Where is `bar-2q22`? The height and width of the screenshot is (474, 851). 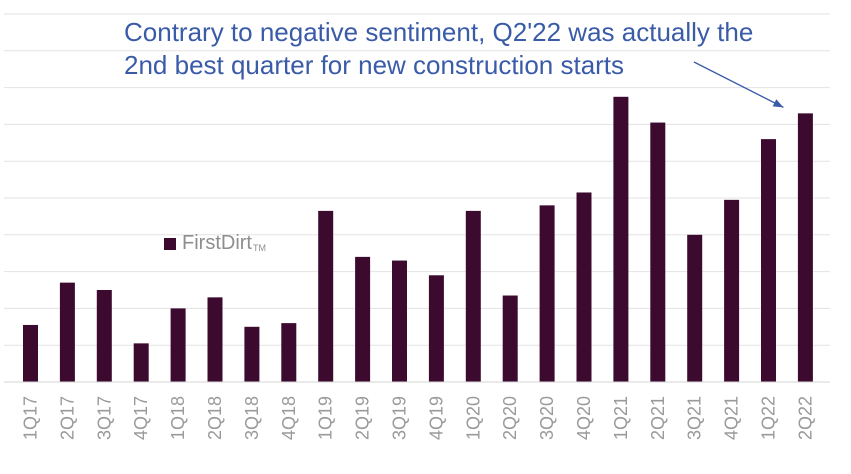
bar-2q22 is located at coordinates (805, 248).